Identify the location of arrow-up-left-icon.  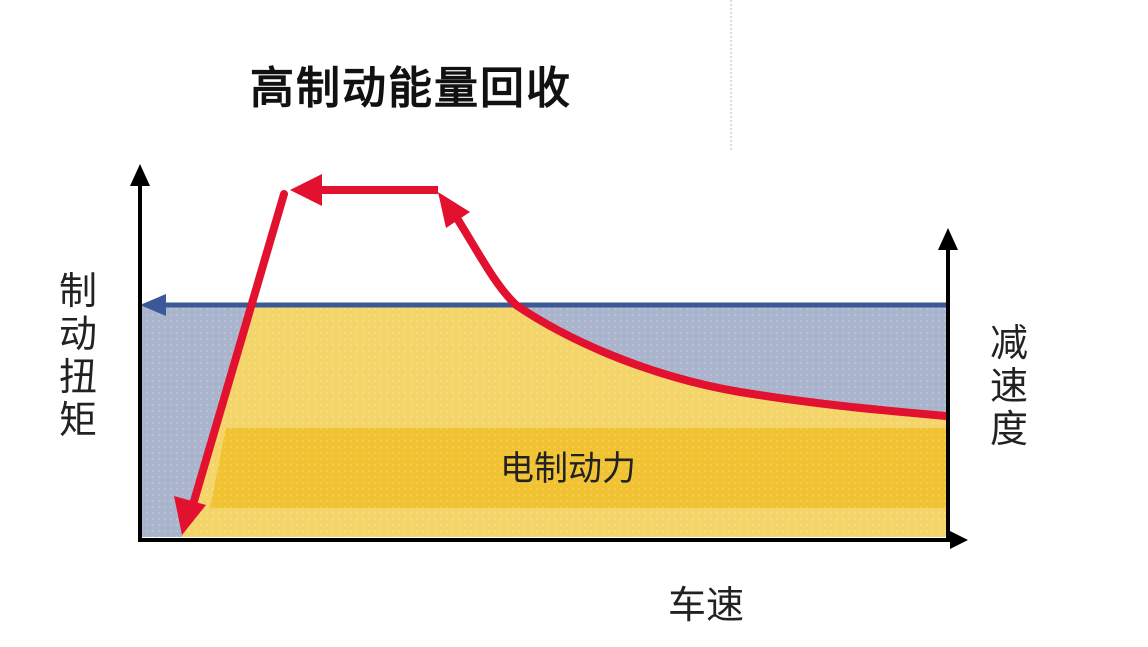
(454, 210).